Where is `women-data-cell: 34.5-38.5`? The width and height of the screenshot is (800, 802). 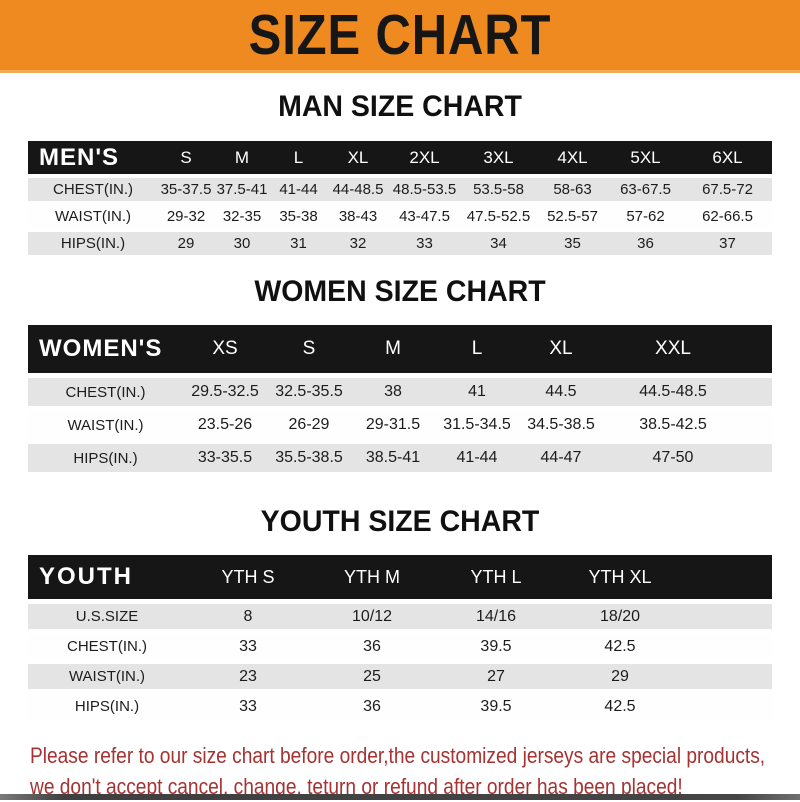 women-data-cell: 34.5-38.5 is located at coordinates (561, 424).